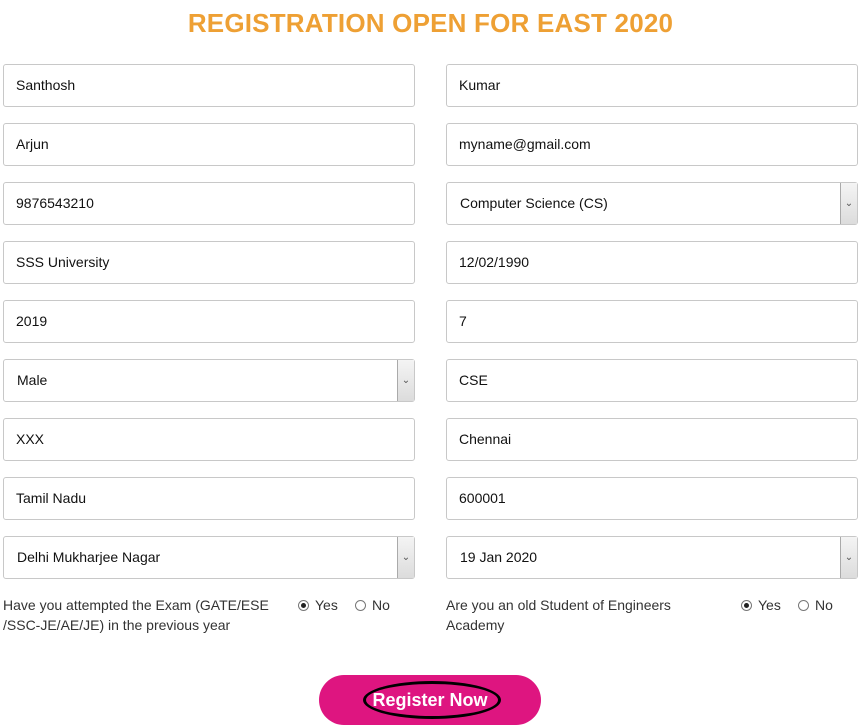 This screenshot has height=725, width=861. I want to click on highlight-ellipse, so click(432, 700).